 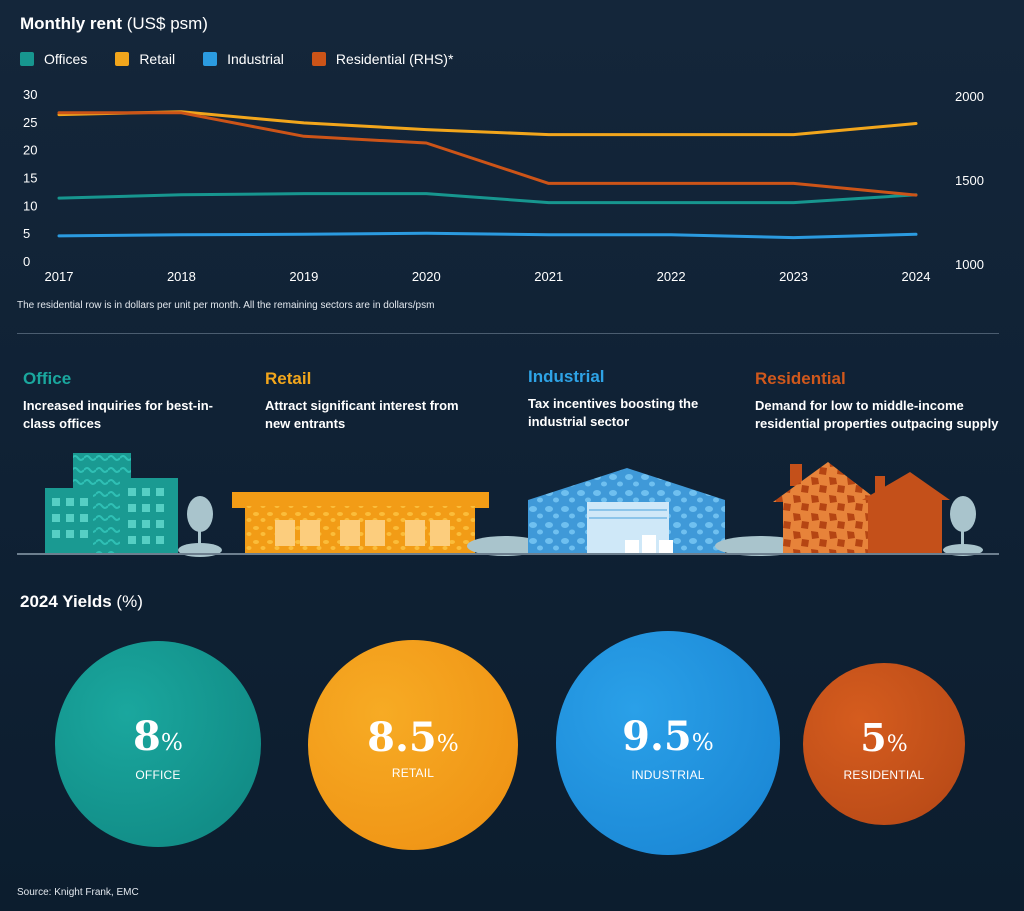 I want to click on yield-label: RESIDENTIAL, so click(x=884, y=775).